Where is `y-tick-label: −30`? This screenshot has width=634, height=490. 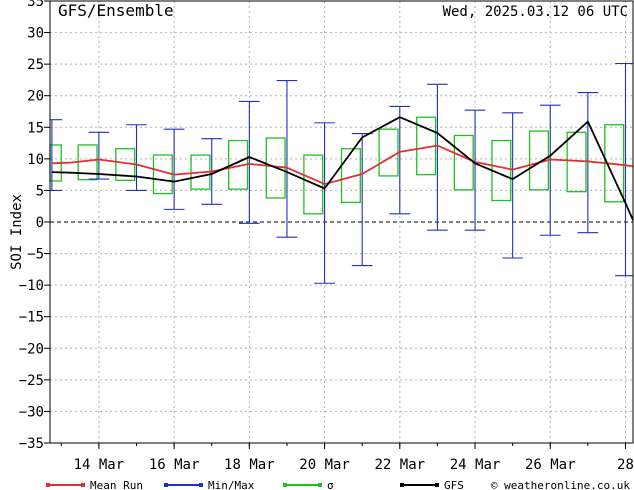 y-tick-label: −30 is located at coordinates (31, 412).